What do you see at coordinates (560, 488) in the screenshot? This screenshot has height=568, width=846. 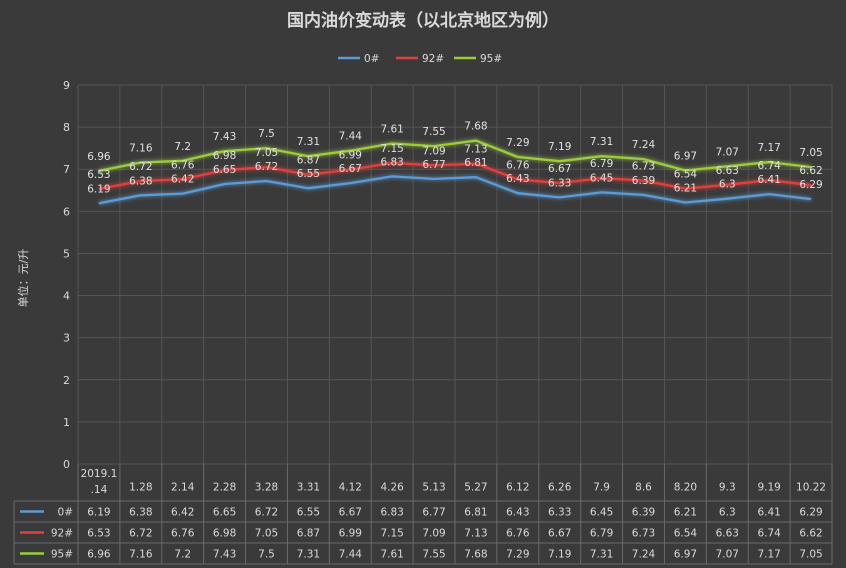 I see `x-tick-label: 6.26` at bounding box center [560, 488].